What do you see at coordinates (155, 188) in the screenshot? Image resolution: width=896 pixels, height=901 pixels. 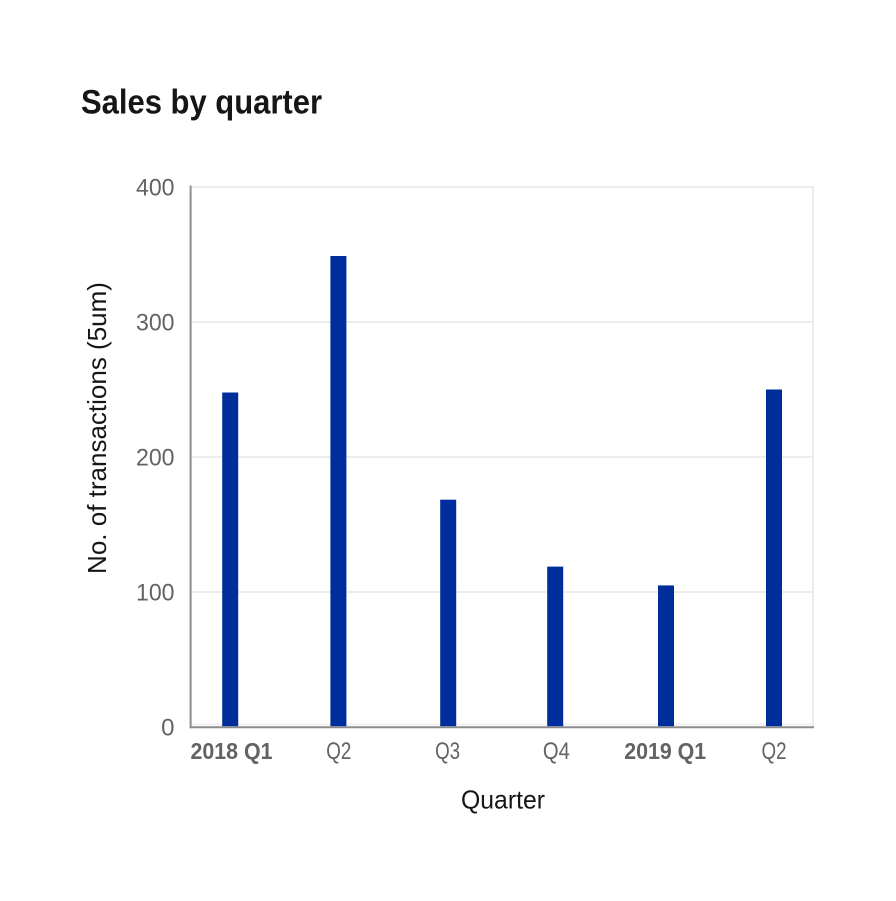 I see `svg-text: 400` at bounding box center [155, 188].